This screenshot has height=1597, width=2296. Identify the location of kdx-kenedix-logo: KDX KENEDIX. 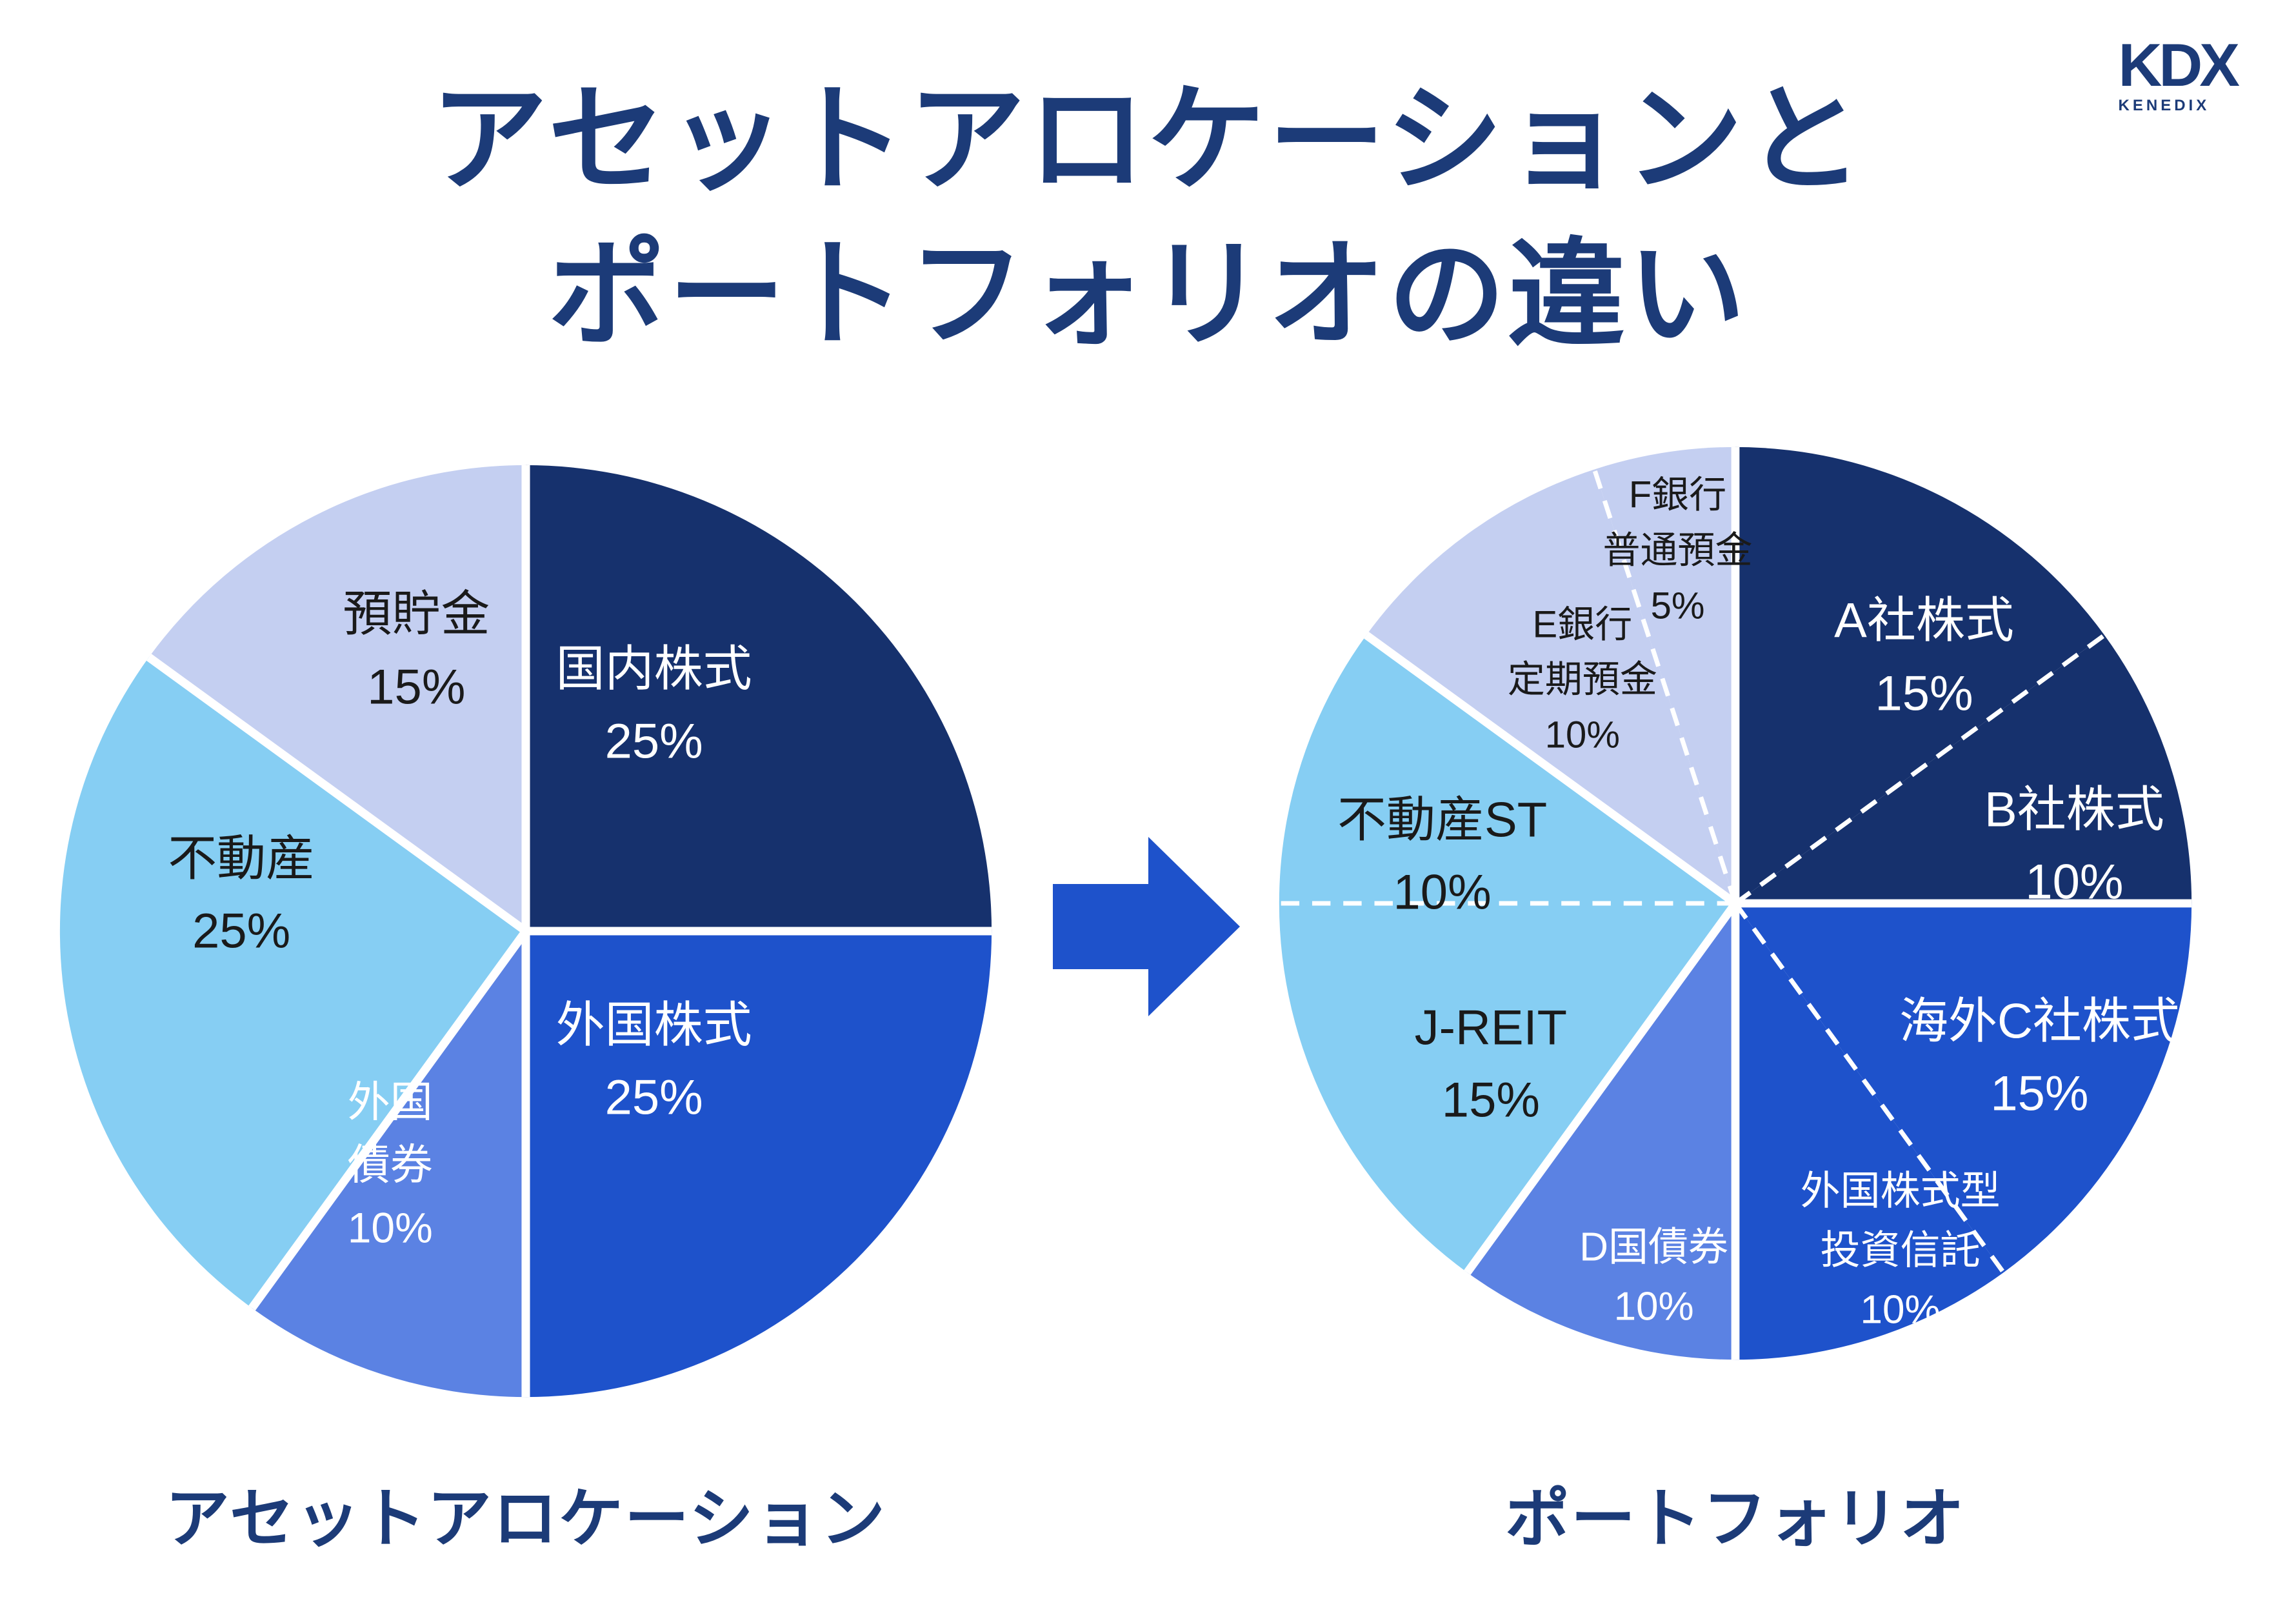
(2179, 72).